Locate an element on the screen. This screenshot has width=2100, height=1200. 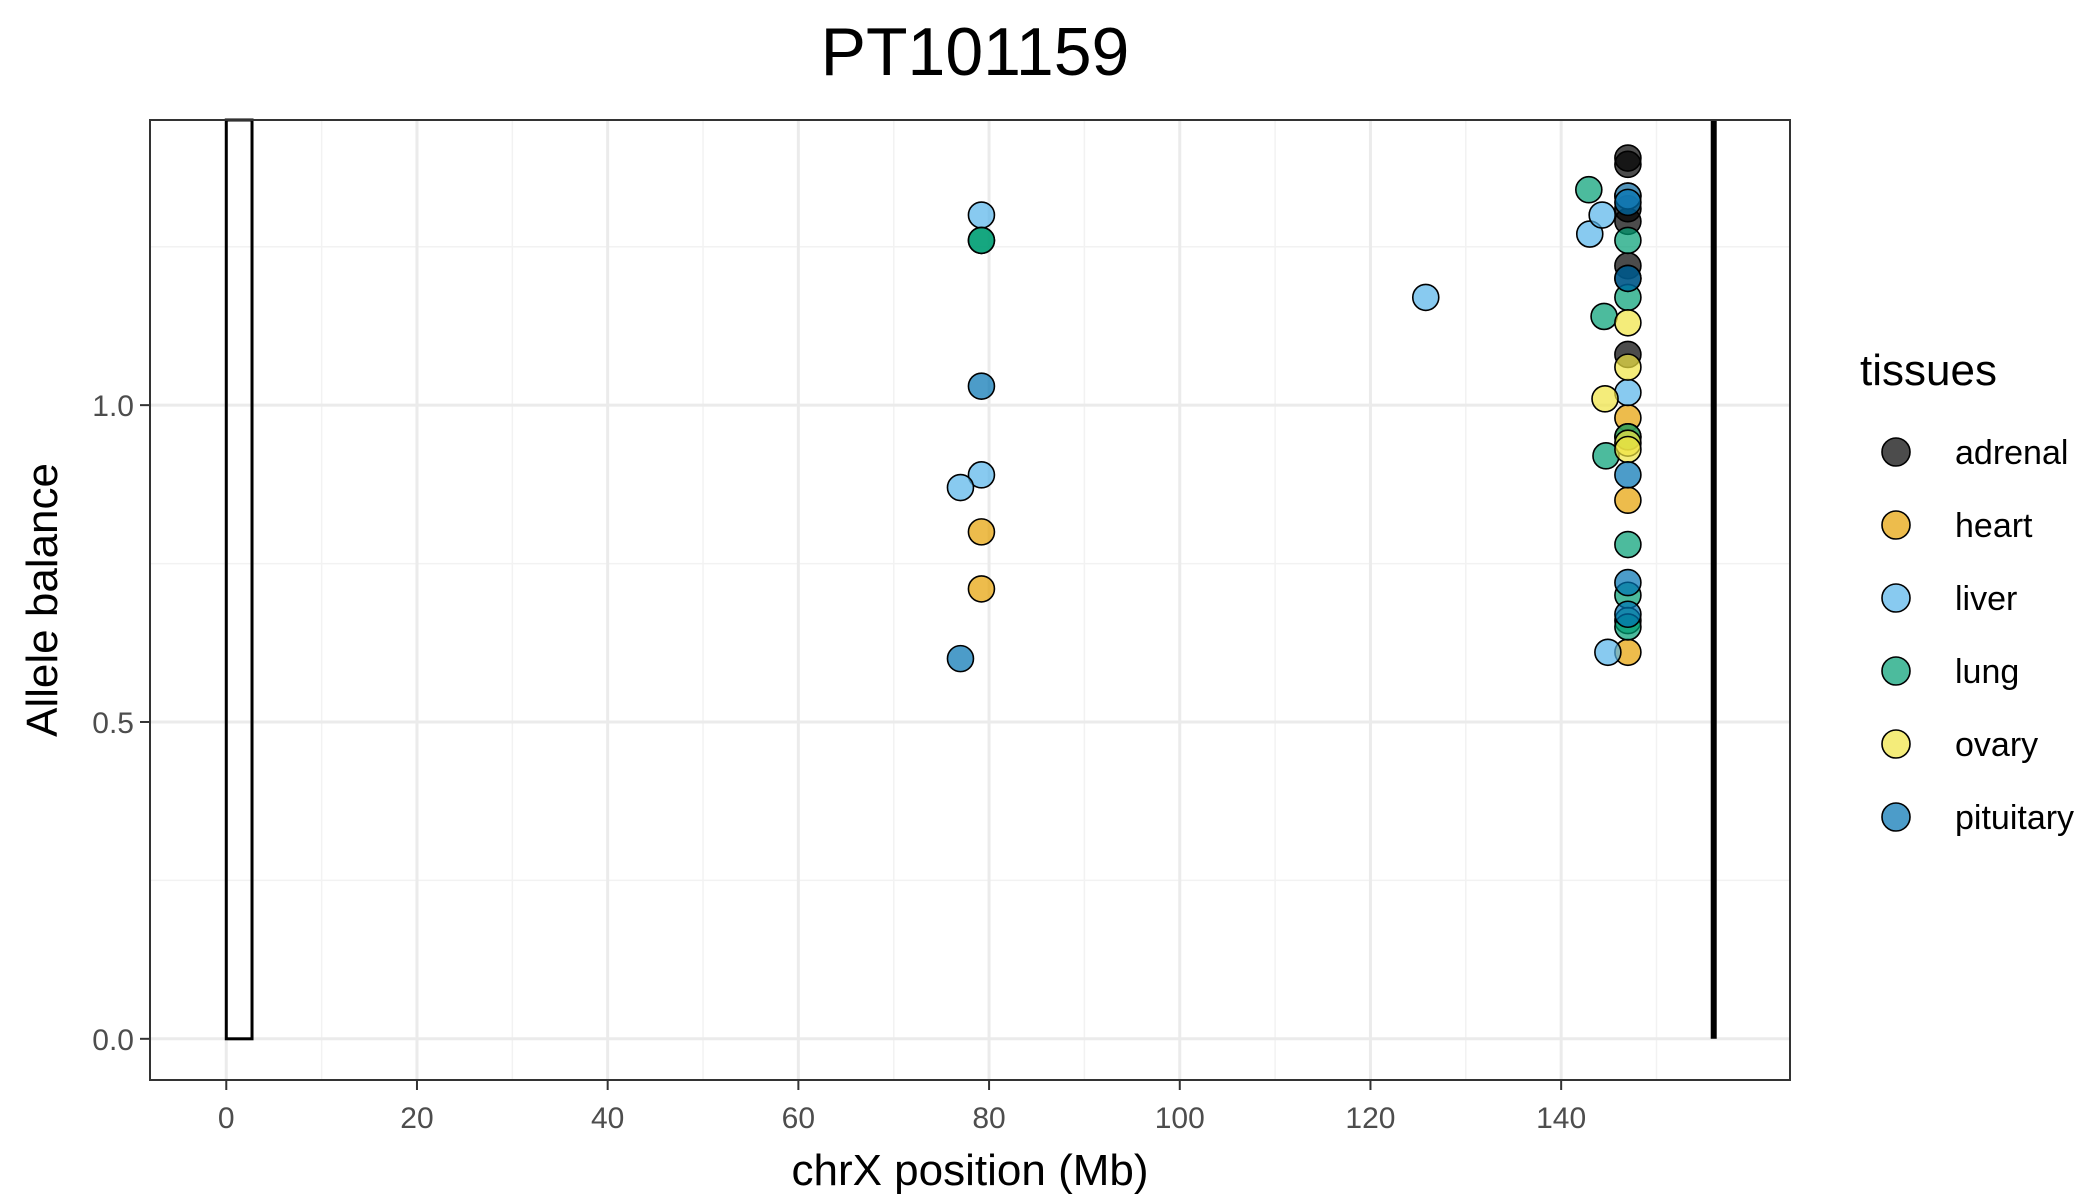
x-tick-label: 120 is located at coordinates (1370, 1118).